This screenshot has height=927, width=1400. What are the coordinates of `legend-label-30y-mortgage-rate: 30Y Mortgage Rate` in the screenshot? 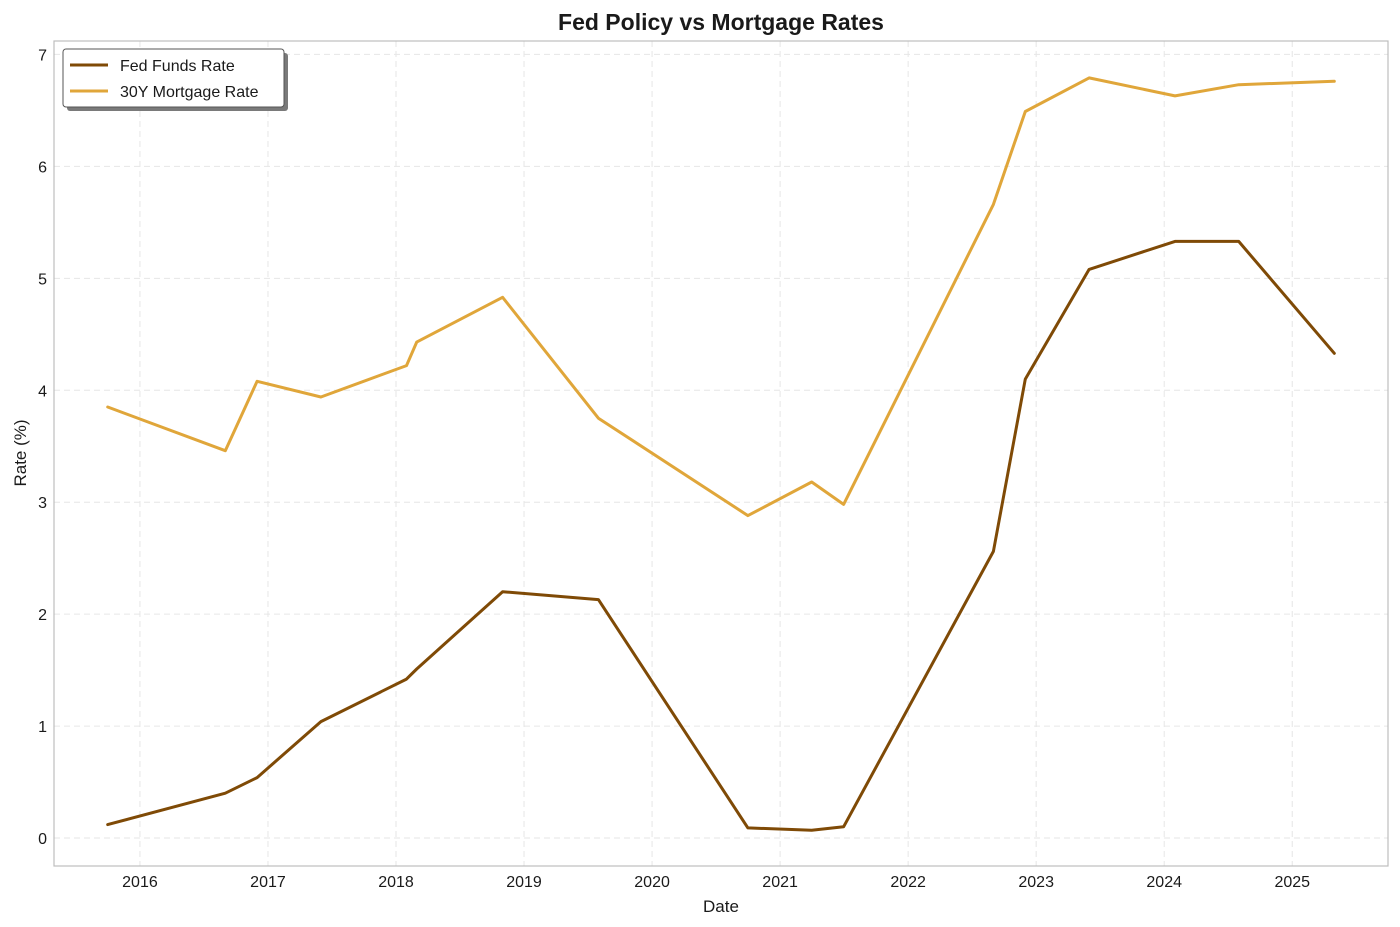 It's located at (189, 92).